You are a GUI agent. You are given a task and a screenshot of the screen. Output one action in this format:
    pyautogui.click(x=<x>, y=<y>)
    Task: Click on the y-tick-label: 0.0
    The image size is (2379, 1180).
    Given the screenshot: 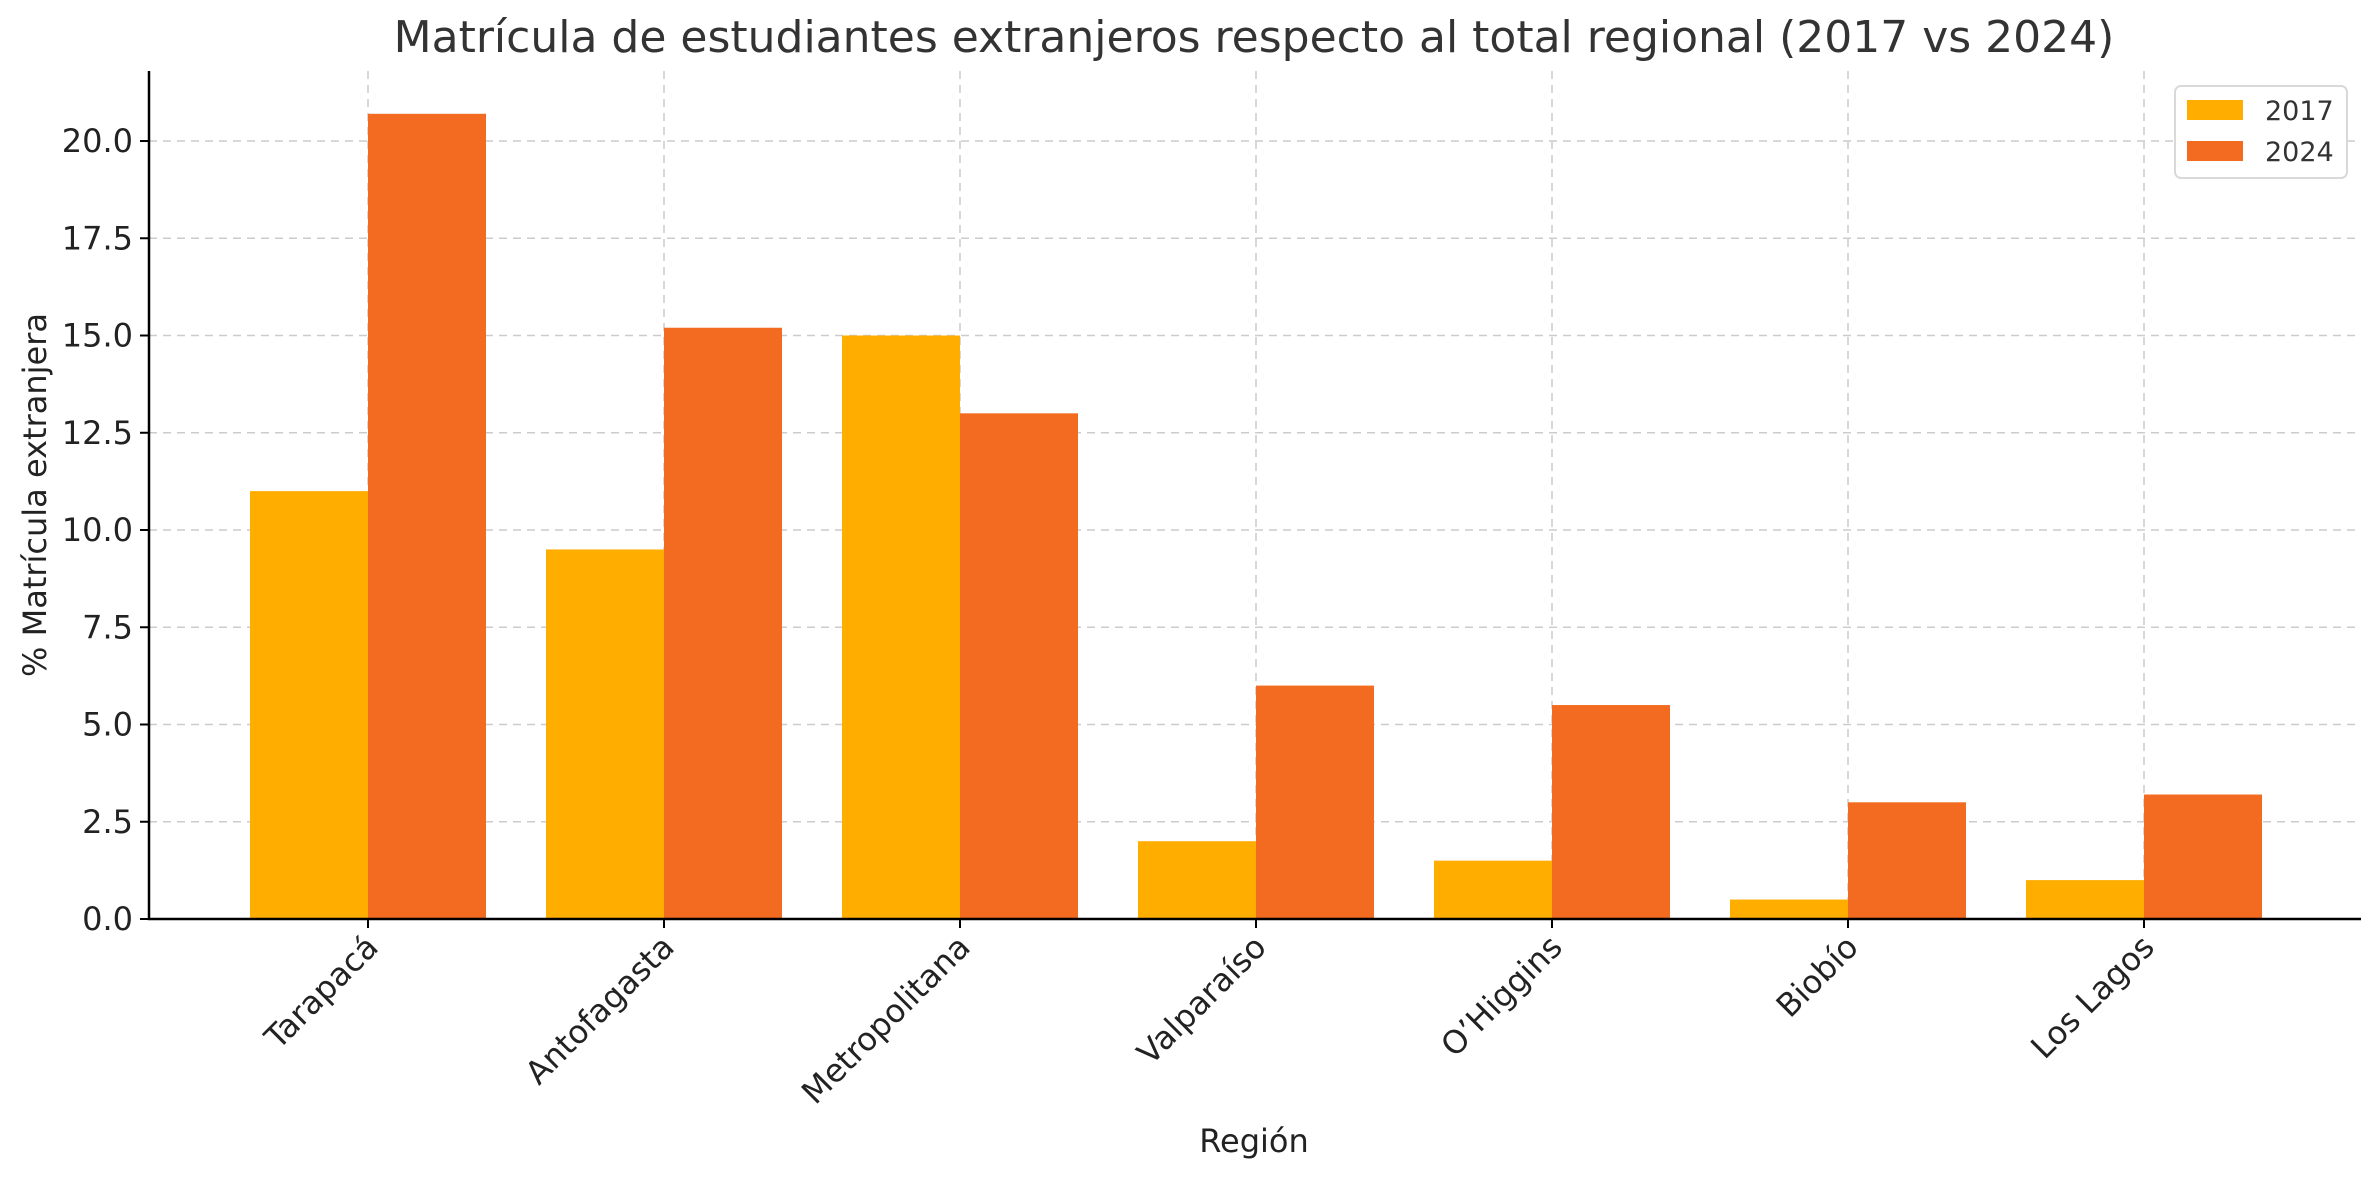 What is the action you would take?
    pyautogui.click(x=107, y=919)
    